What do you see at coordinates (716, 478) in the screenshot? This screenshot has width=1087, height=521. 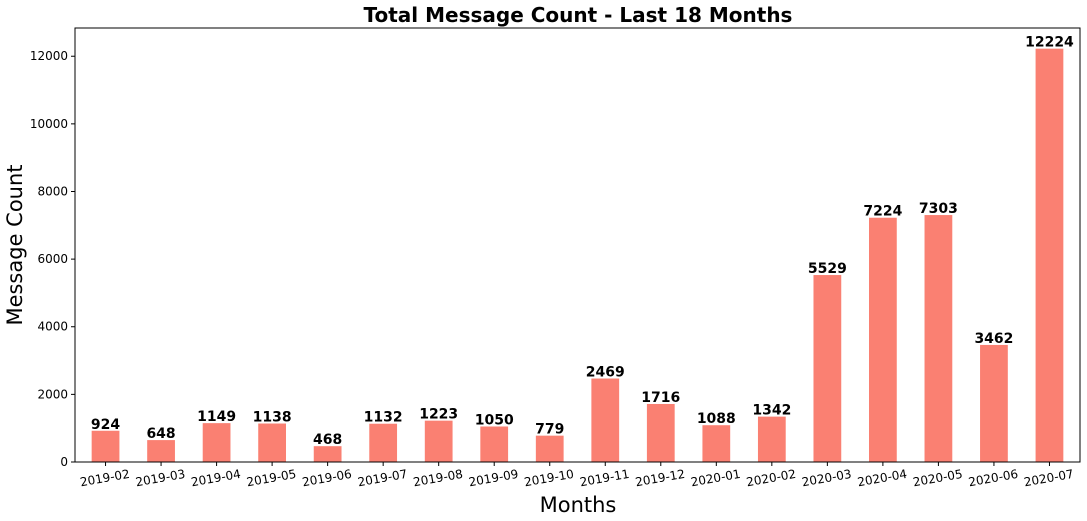 I see `x-tick-label: 2020-01` at bounding box center [716, 478].